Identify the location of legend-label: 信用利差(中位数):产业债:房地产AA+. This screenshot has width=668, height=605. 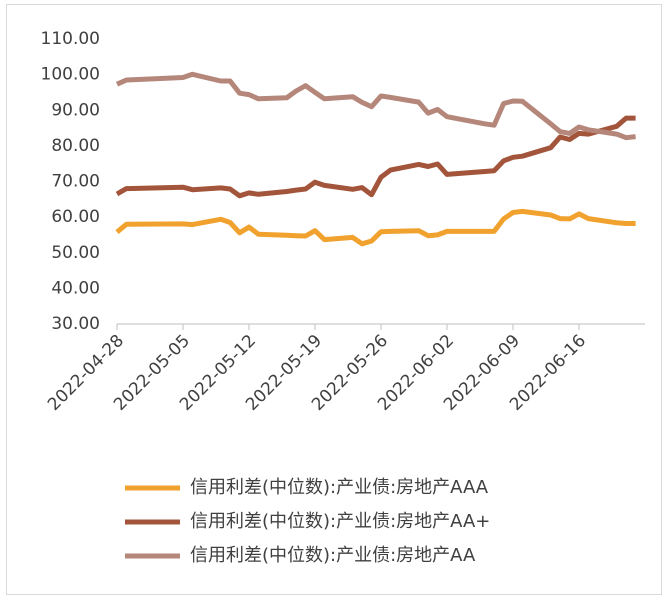
(340, 521).